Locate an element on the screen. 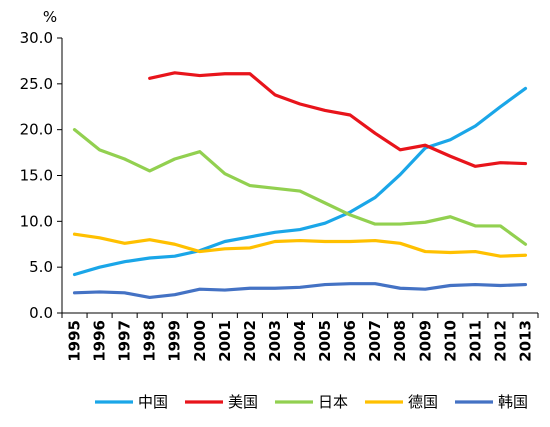 The height and width of the screenshot is (427, 550). x-tick-label: 2007 is located at coordinates (375, 341).